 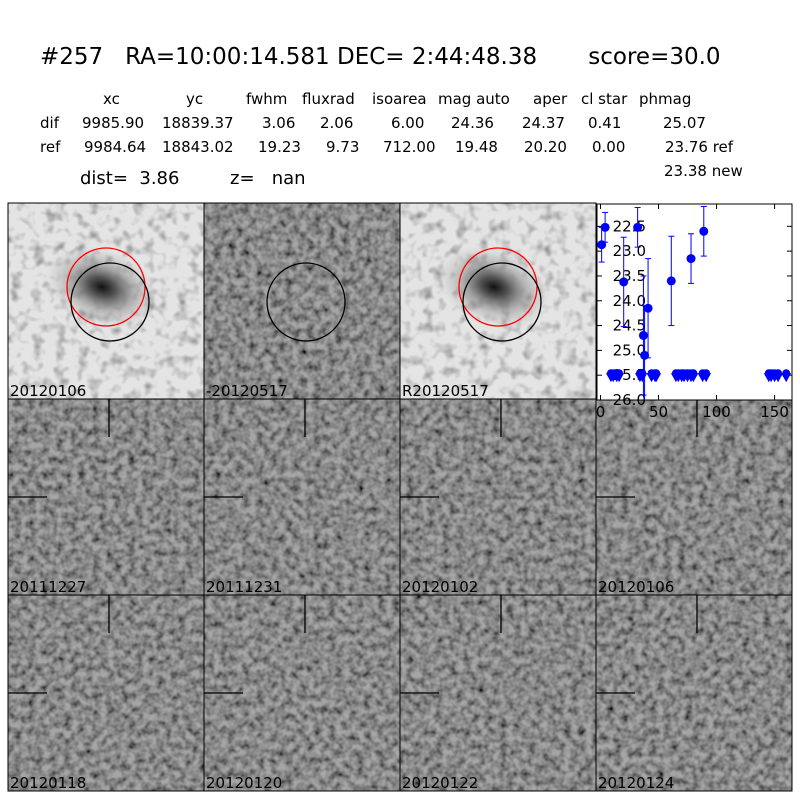 What do you see at coordinates (115, 147) in the screenshot?
I see `cell: 9984.64` at bounding box center [115, 147].